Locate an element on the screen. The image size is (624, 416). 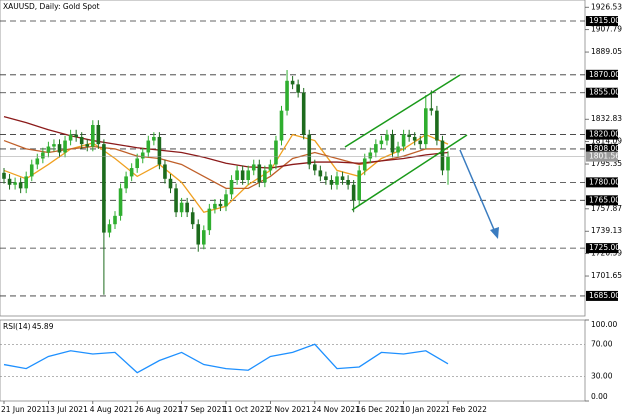
x-tick-label: 24 Nov 2021 is located at coordinates (336, 409).